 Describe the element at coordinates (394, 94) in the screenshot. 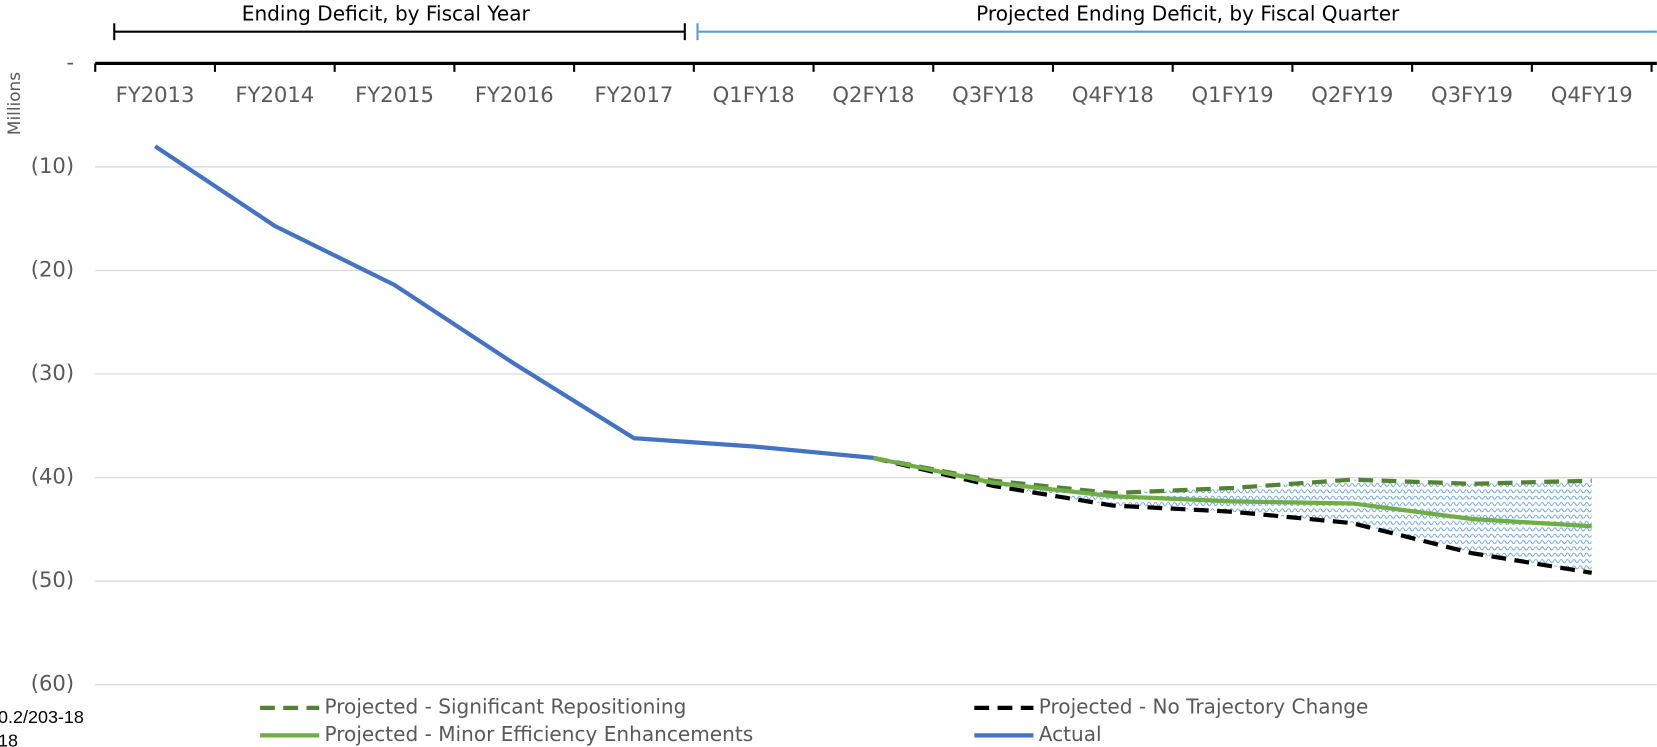

I see `x-tick-label: FY2015` at that location.